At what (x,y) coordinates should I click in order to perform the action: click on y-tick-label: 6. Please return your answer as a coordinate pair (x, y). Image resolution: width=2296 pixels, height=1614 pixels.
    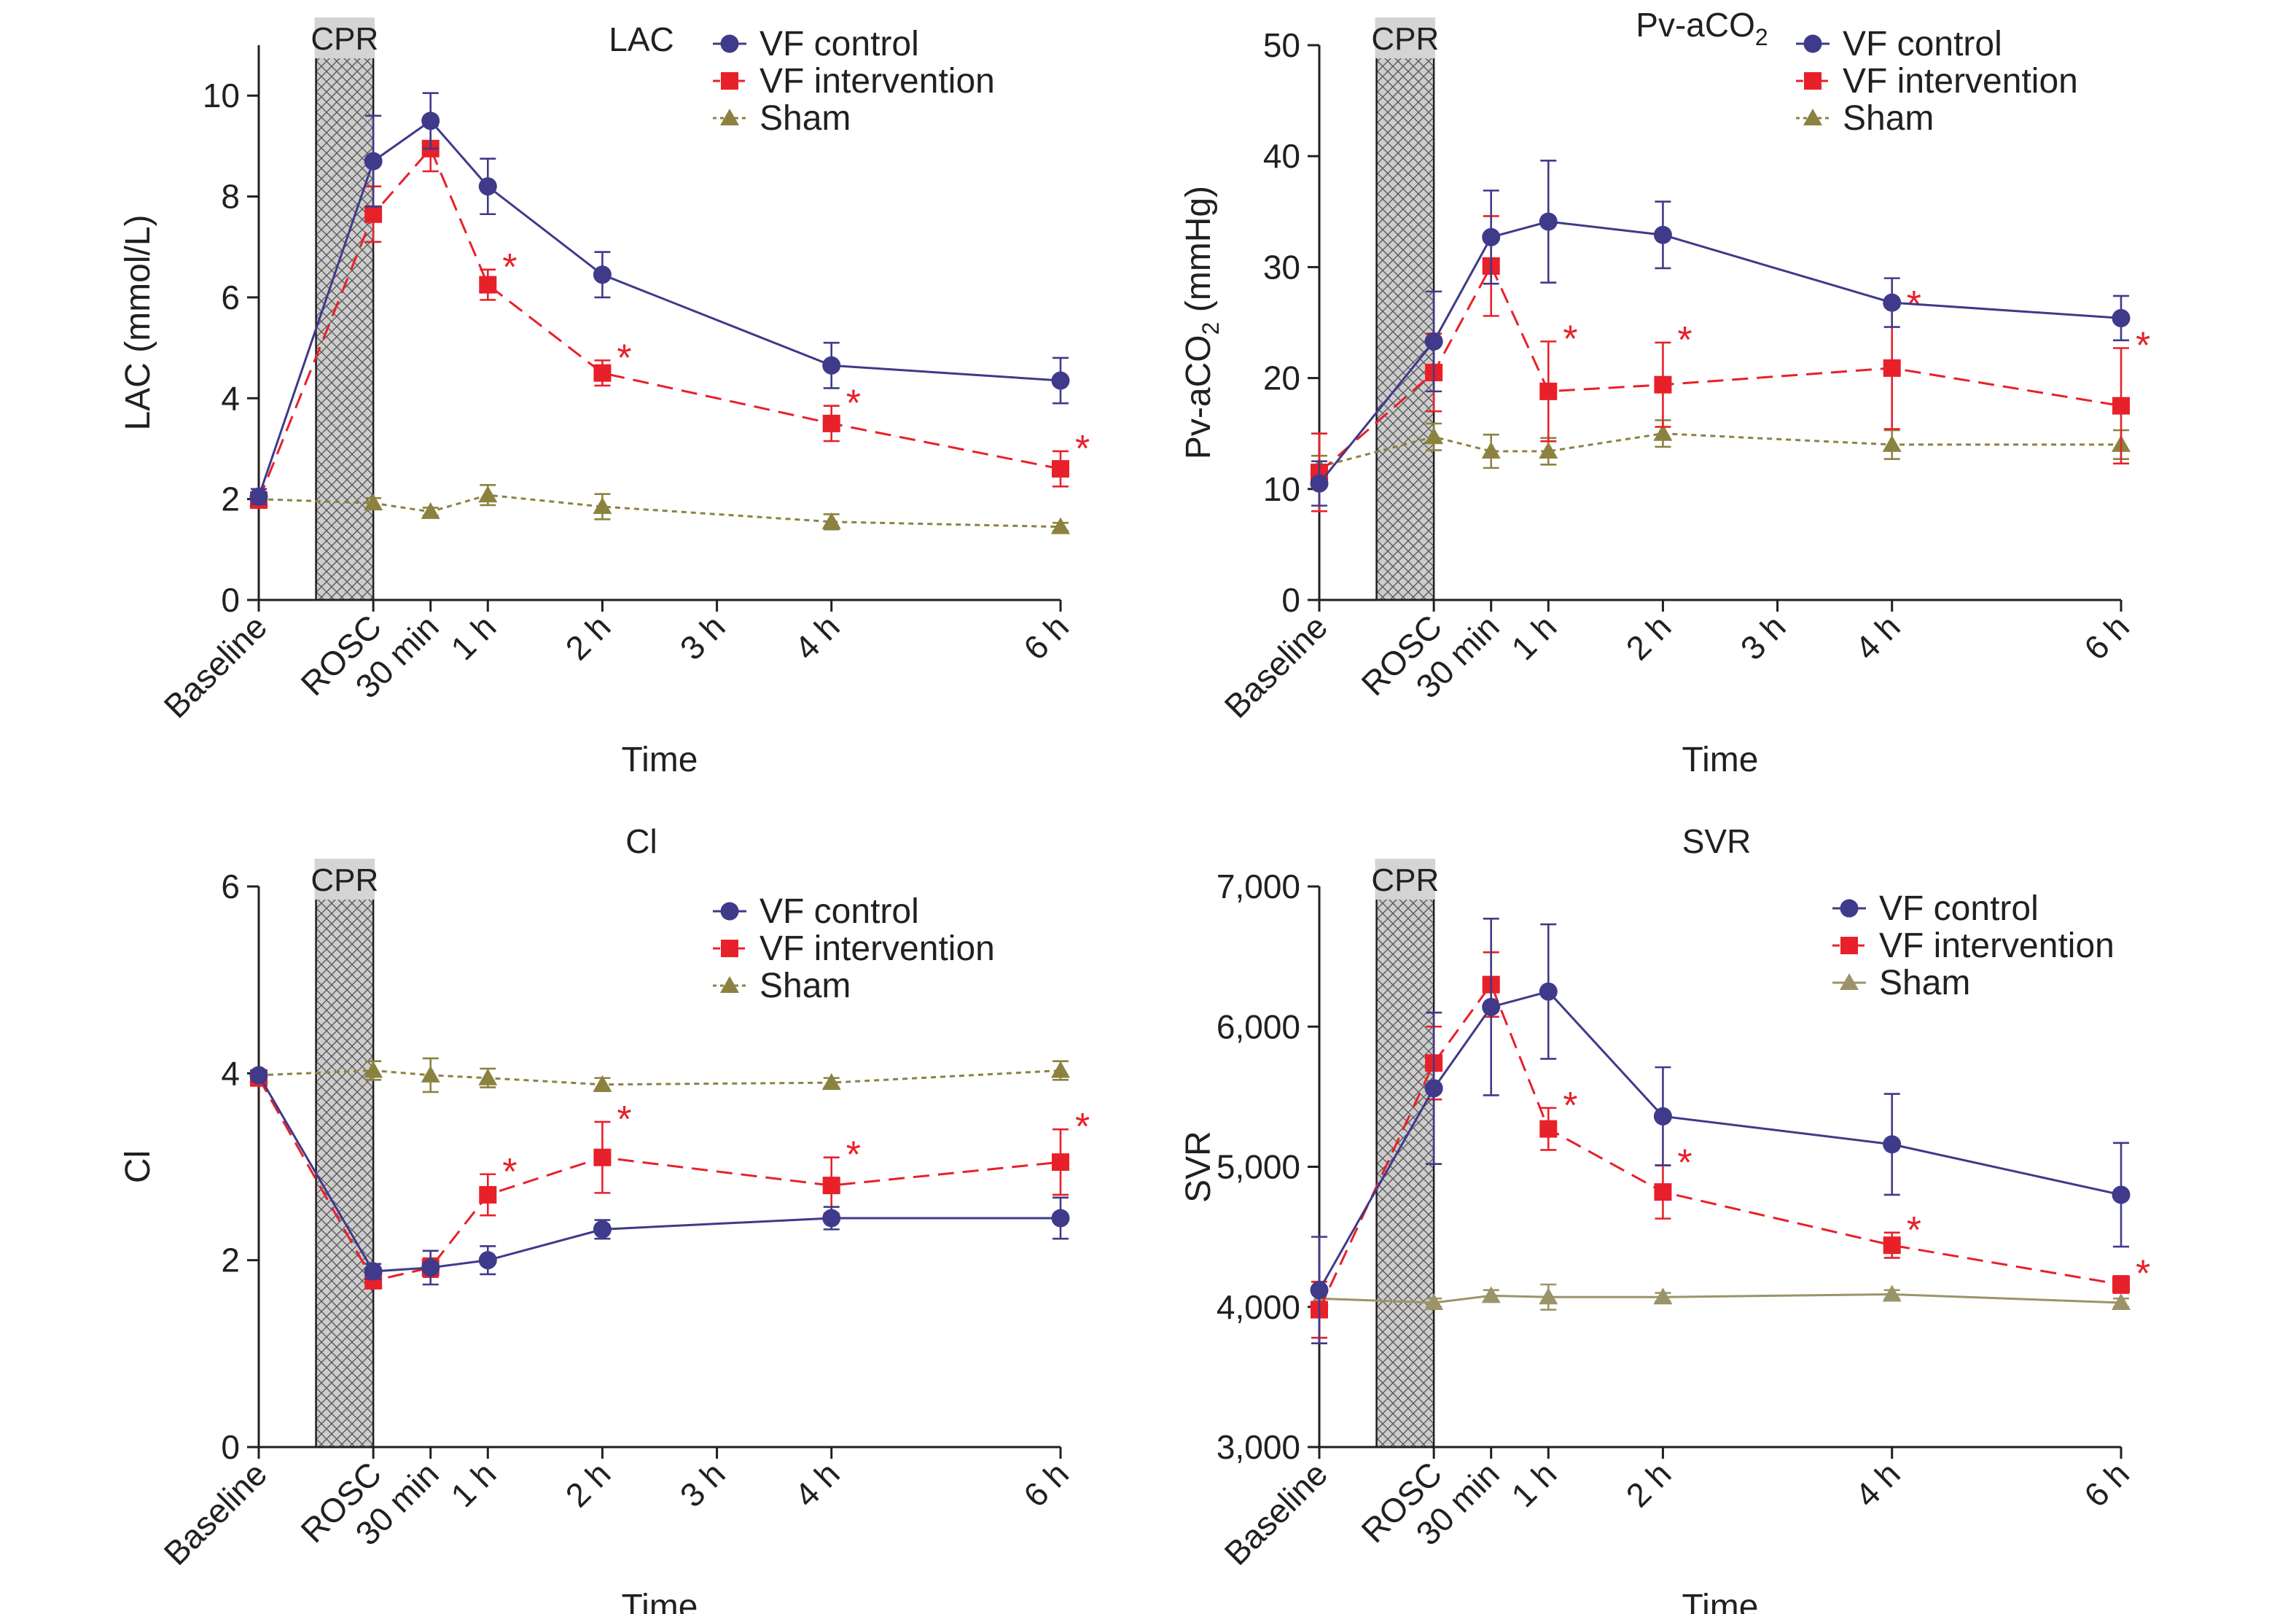
    Looking at the image, I should click on (231, 887).